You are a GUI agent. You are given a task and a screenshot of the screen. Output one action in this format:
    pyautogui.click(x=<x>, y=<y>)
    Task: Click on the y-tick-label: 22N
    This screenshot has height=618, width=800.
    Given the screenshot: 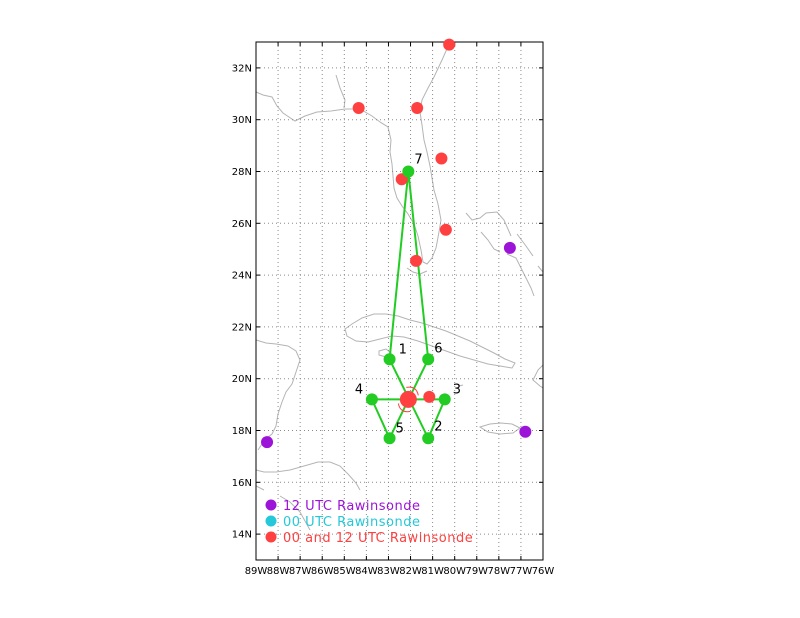 What is the action you would take?
    pyautogui.click(x=242, y=327)
    